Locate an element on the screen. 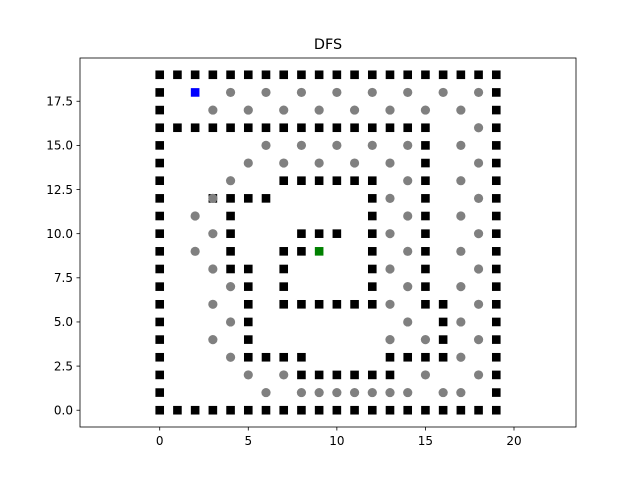 The height and width of the screenshot is (480, 640). x-tick-label: 0 is located at coordinates (160, 441).